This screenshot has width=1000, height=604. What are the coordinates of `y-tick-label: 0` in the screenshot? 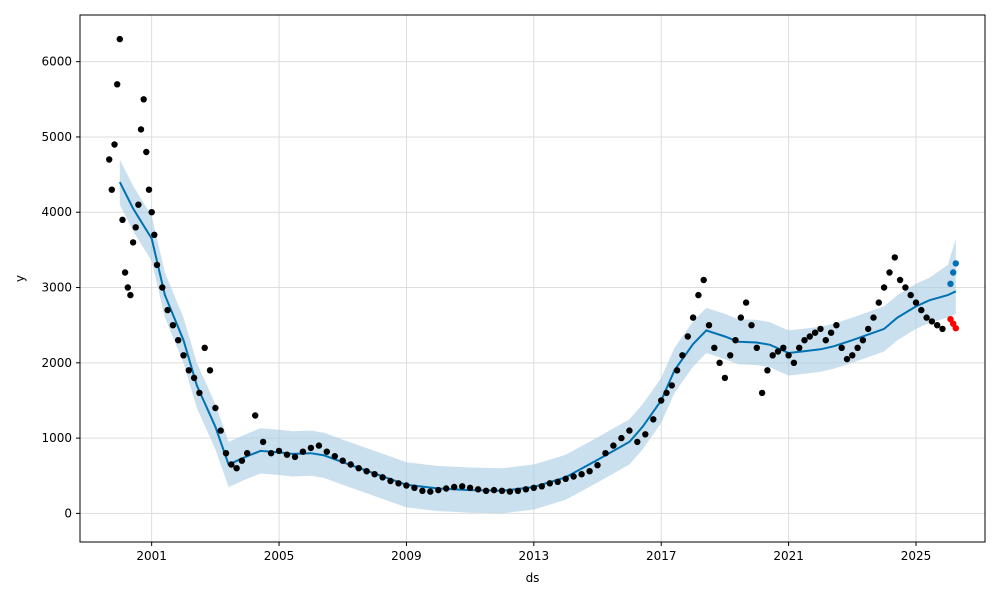 It's located at (68, 513).